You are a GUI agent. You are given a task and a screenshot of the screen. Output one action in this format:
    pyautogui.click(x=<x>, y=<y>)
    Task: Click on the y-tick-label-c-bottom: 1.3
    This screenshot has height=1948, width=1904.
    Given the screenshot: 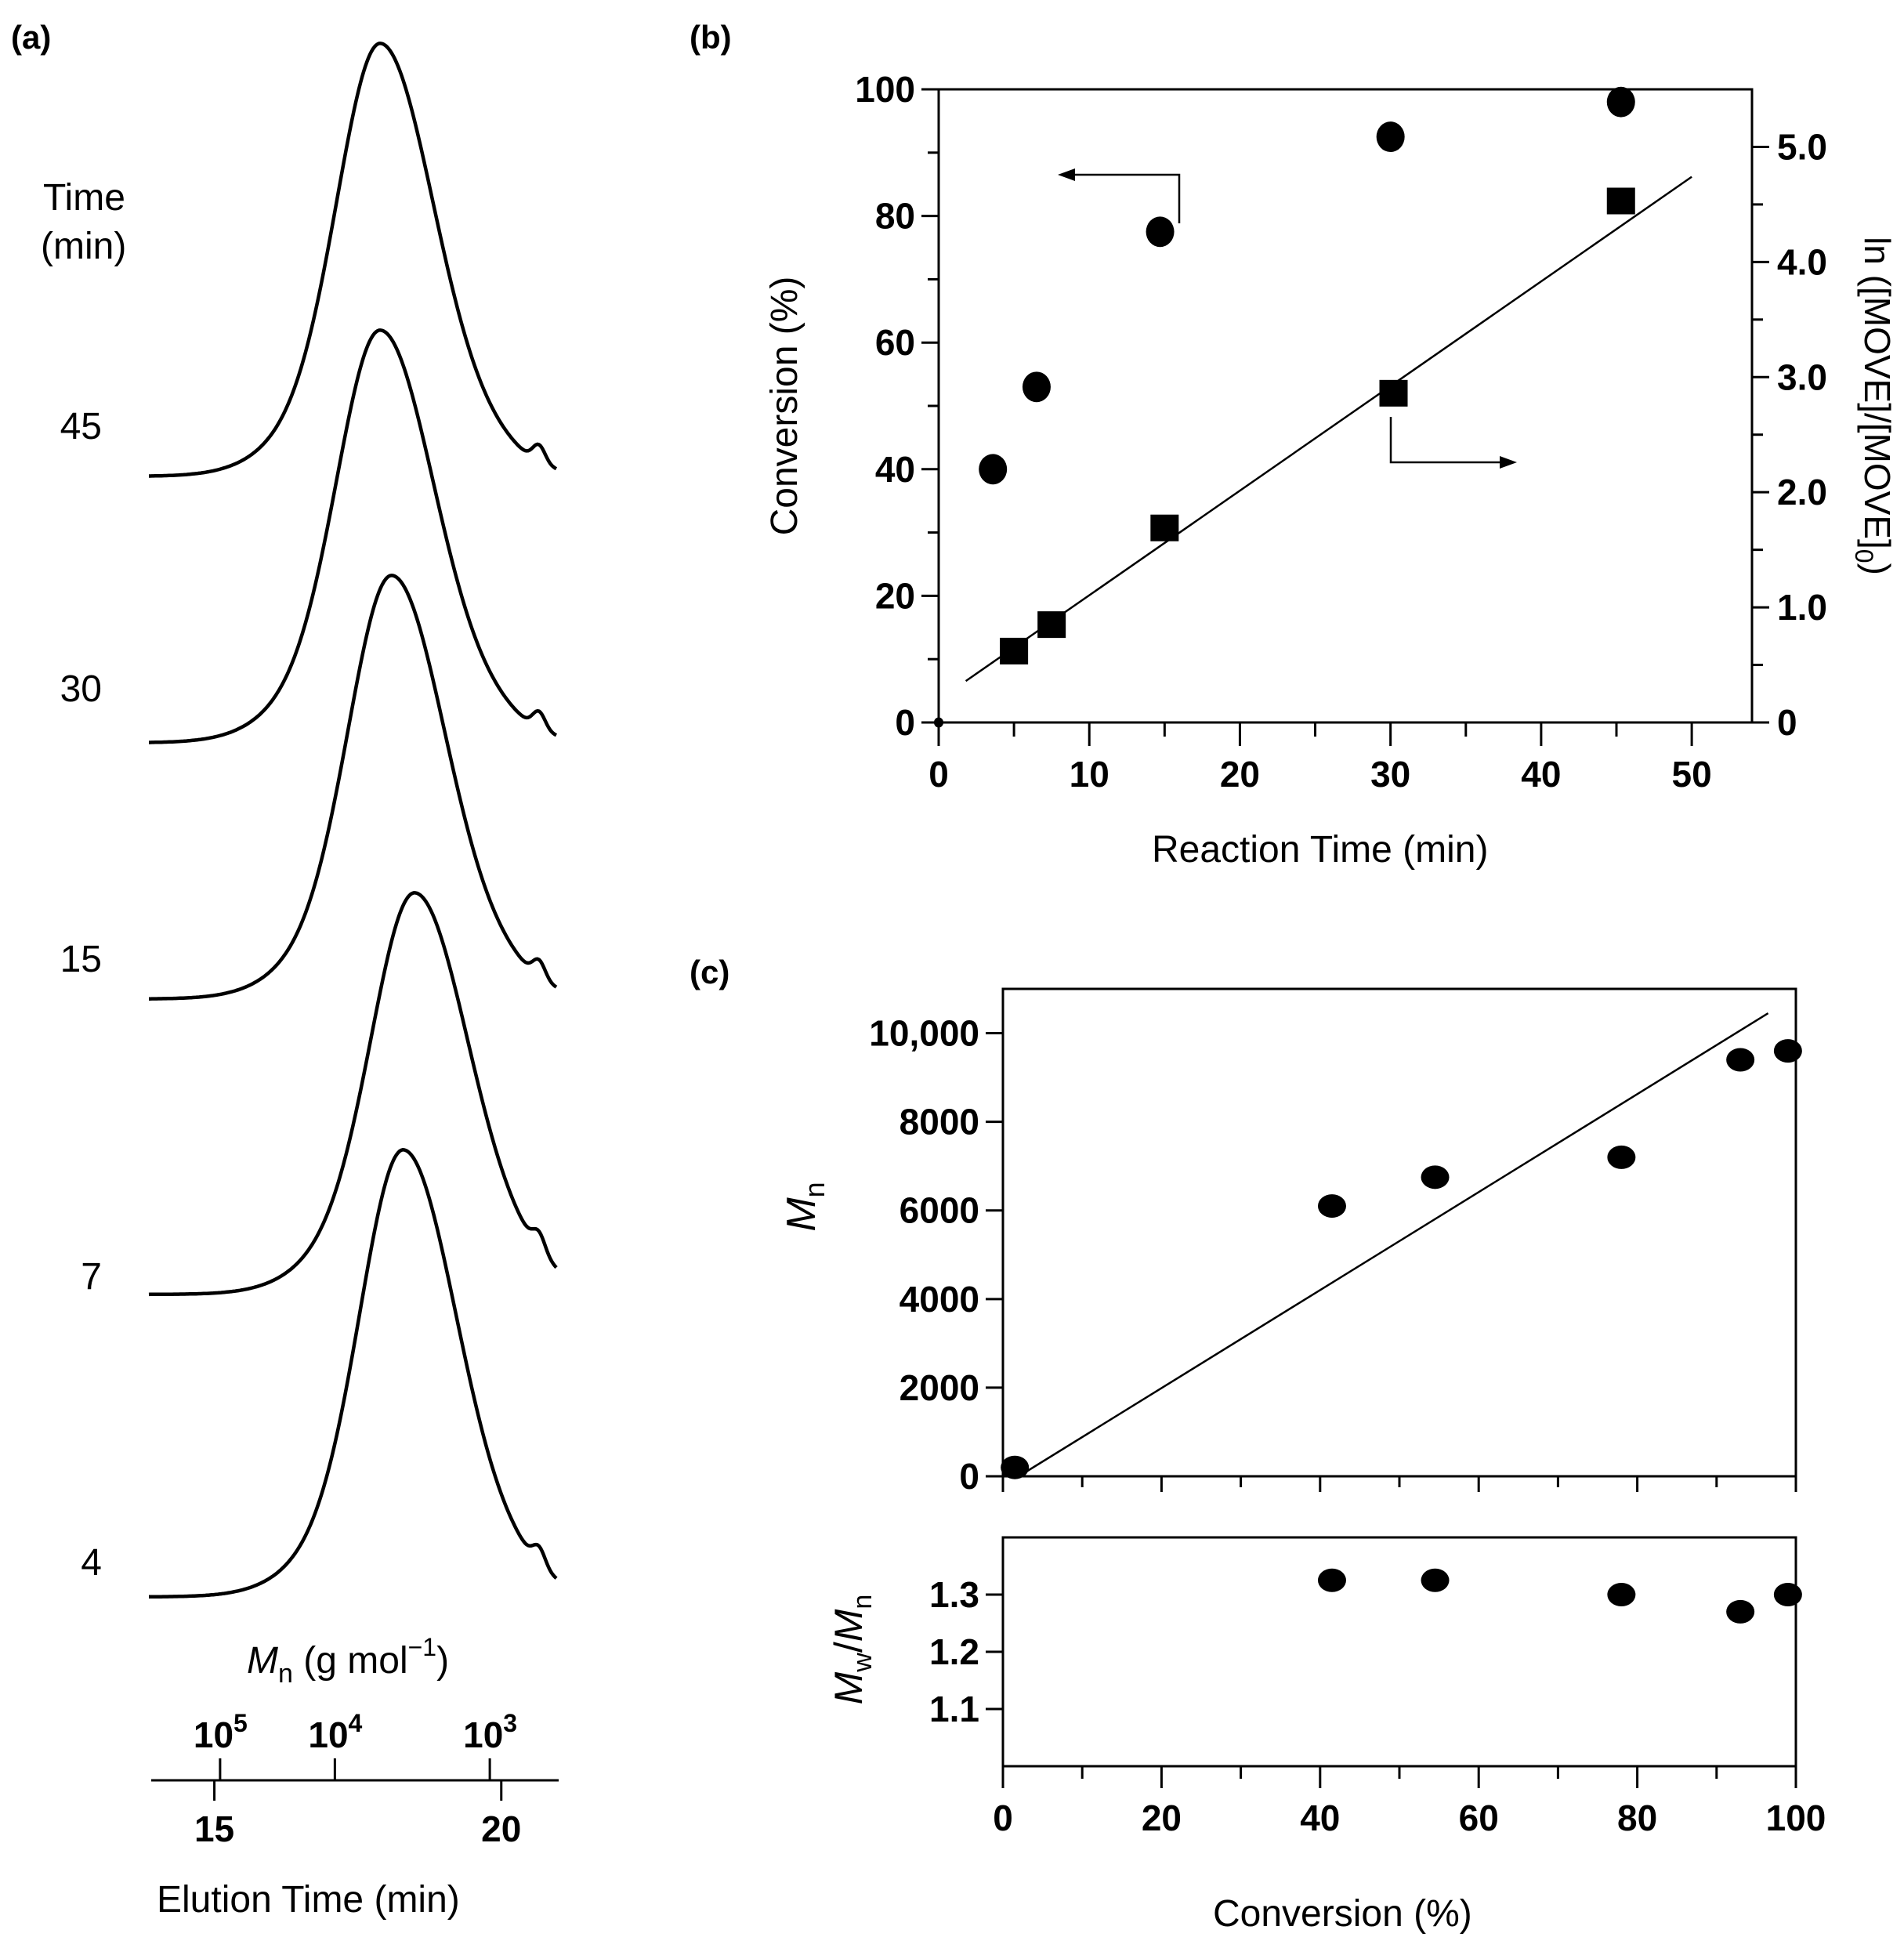 What is the action you would take?
    pyautogui.click(x=954, y=1595)
    